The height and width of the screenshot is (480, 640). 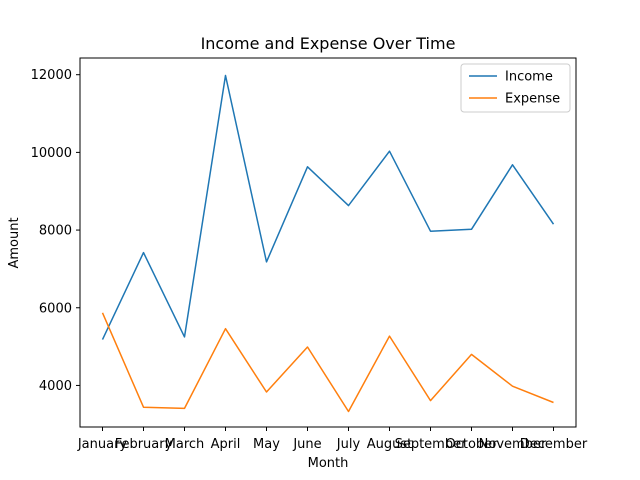 I want to click on y-tick-label: 10000, so click(x=51, y=153).